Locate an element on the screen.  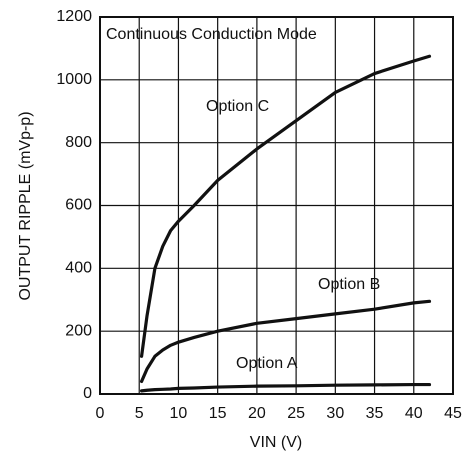
x-tick-label: 10 is located at coordinates (179, 413).